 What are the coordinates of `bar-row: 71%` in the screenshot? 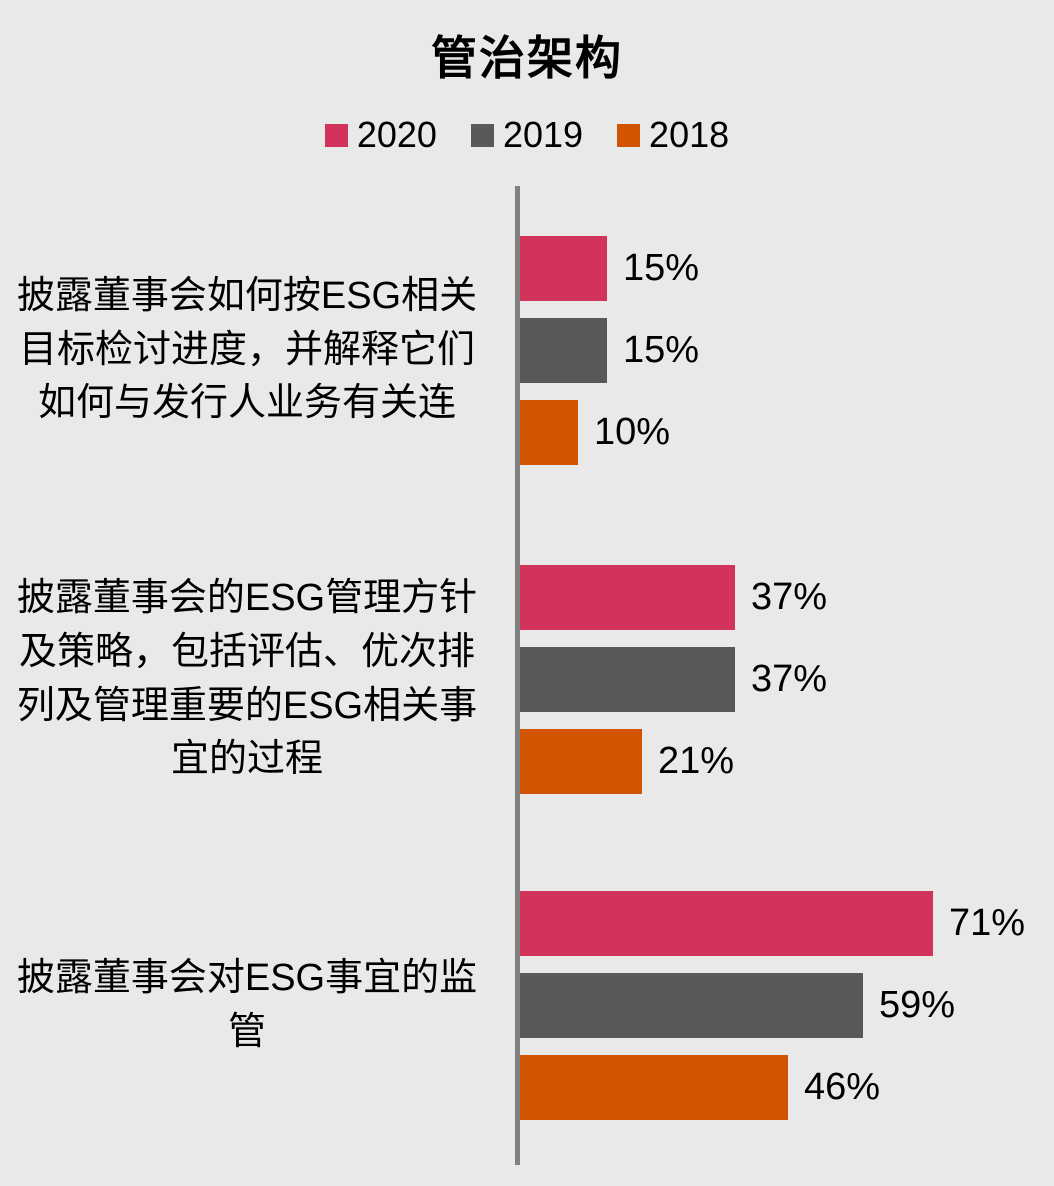 It's located at (787, 923).